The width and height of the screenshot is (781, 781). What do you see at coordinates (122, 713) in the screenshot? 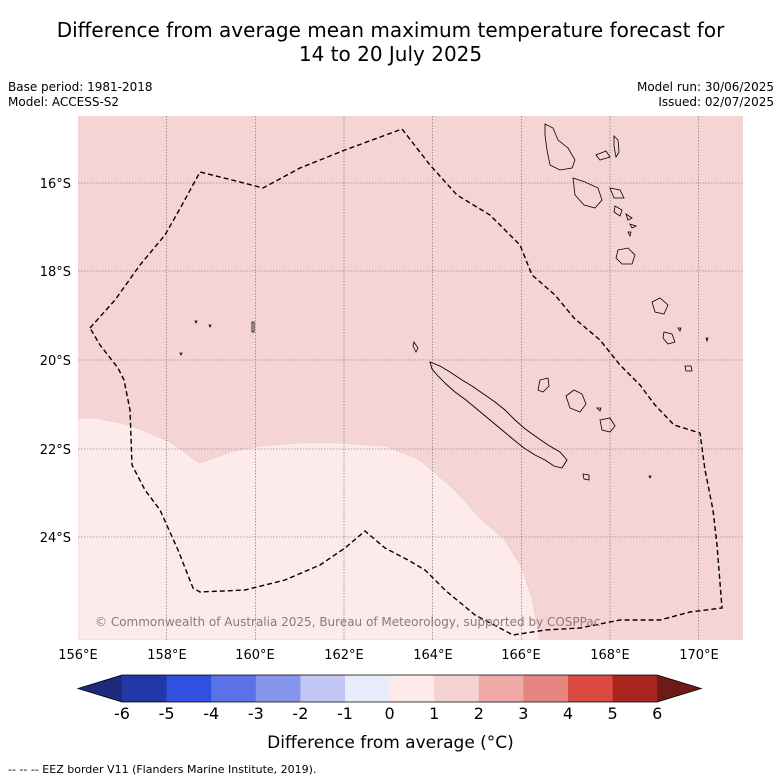
I see `colorbar-tick-label: -6` at bounding box center [122, 713].